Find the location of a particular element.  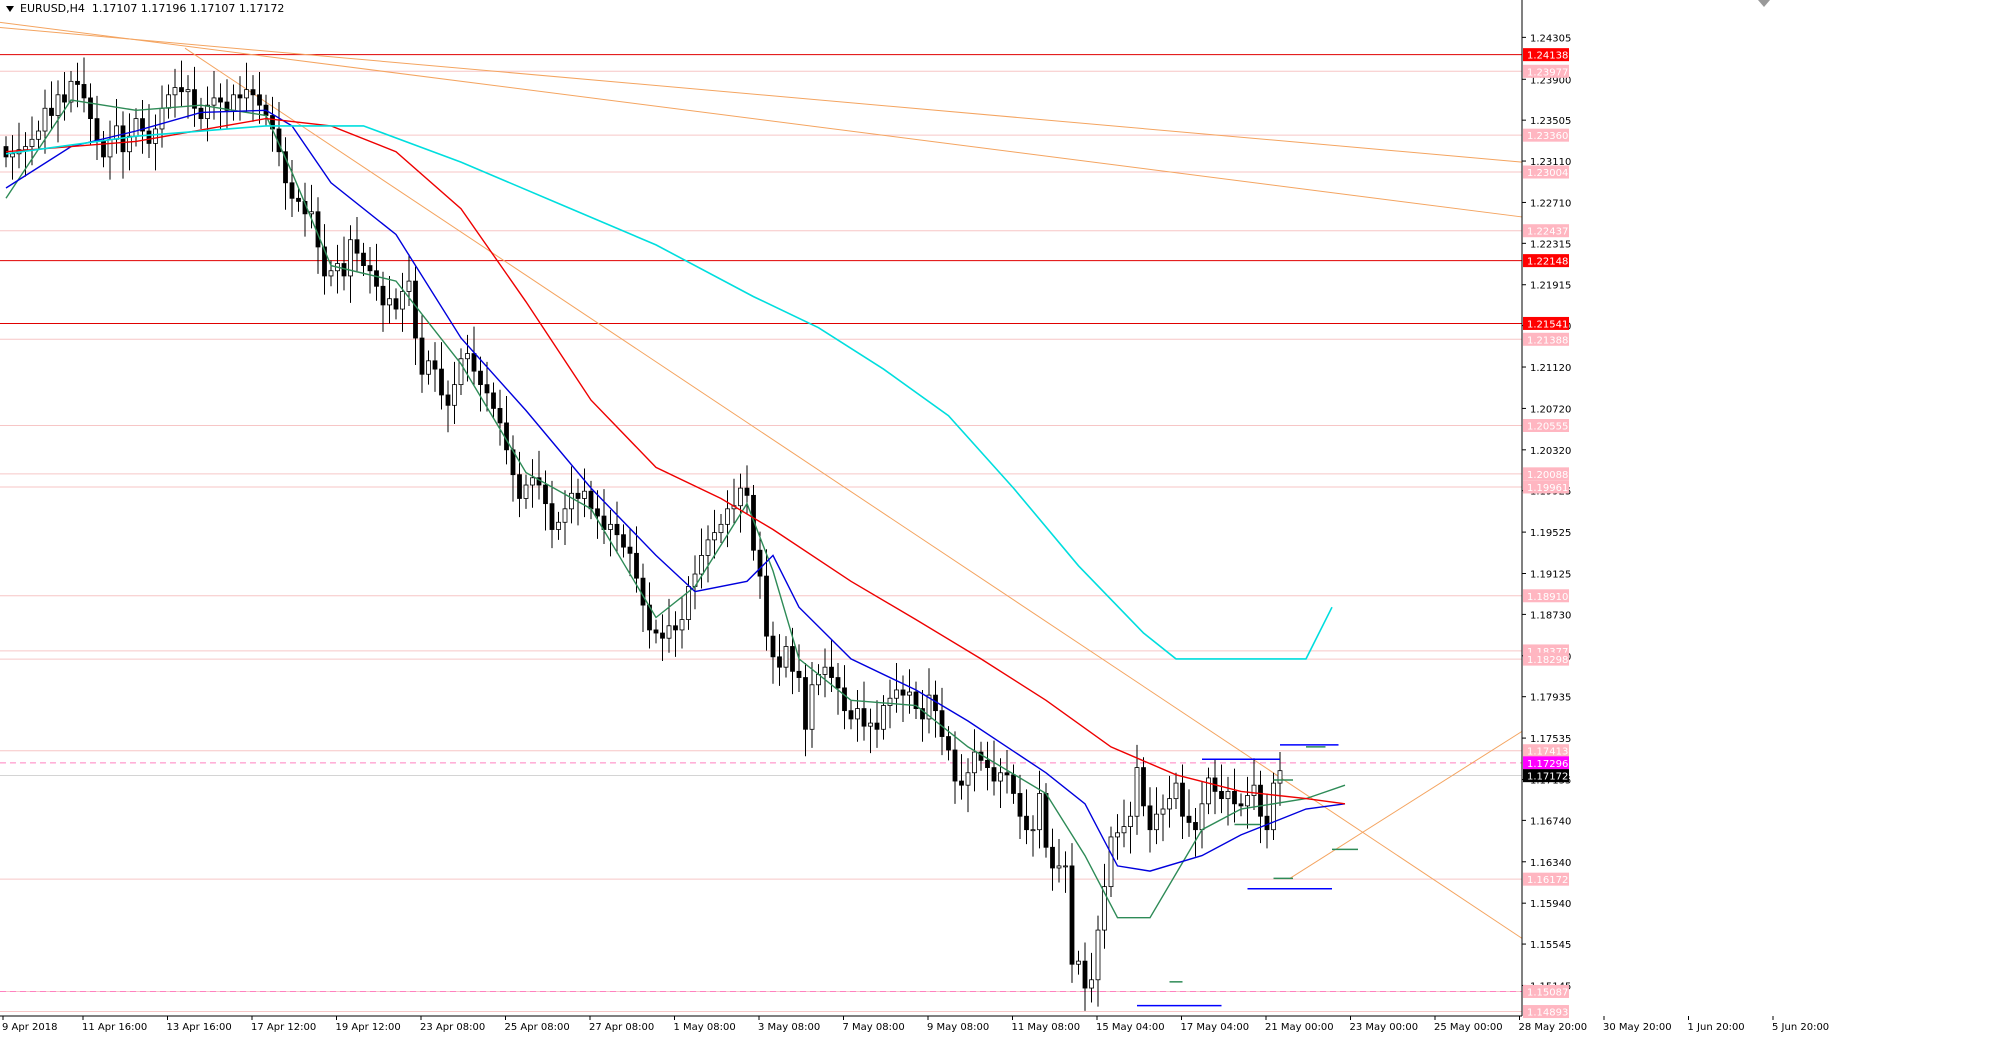

price-tag-label: 1.19961 is located at coordinates (1547, 488).